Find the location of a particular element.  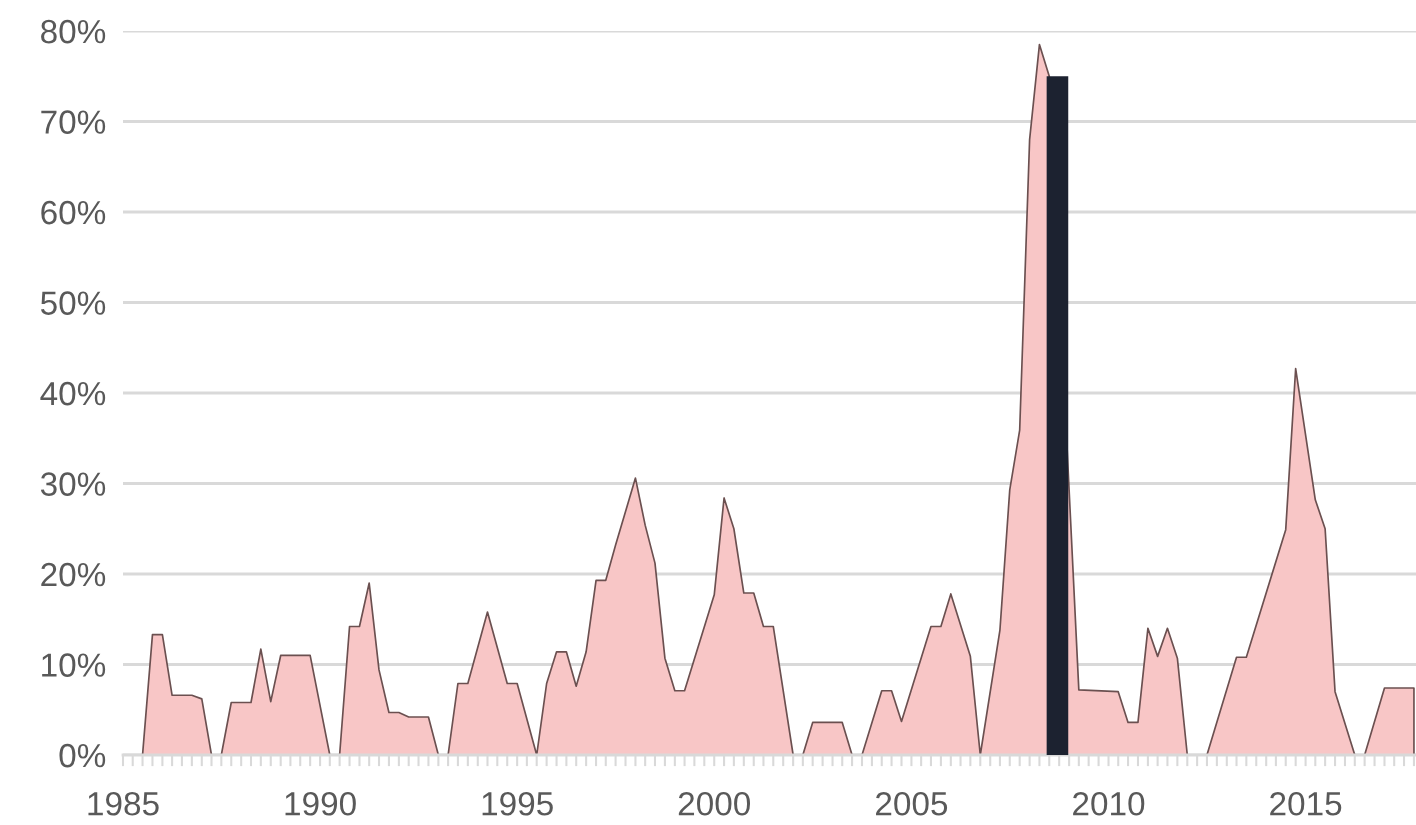

y-tick-label: 0% is located at coordinates (82, 755).